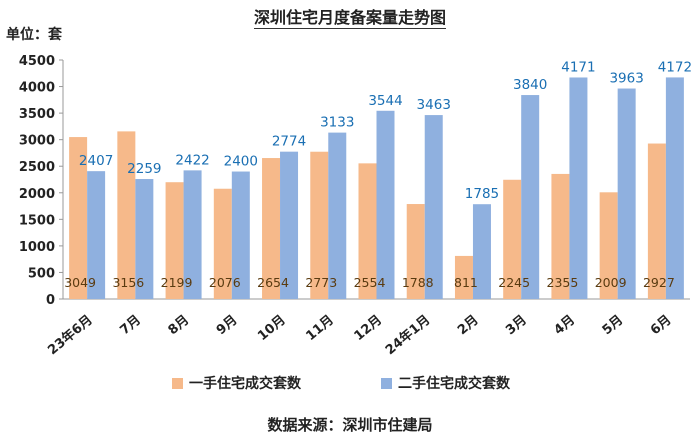 This screenshot has width=700, height=437. What do you see at coordinates (37, 220) in the screenshot?
I see `y-tick-label: 1500` at bounding box center [37, 220].